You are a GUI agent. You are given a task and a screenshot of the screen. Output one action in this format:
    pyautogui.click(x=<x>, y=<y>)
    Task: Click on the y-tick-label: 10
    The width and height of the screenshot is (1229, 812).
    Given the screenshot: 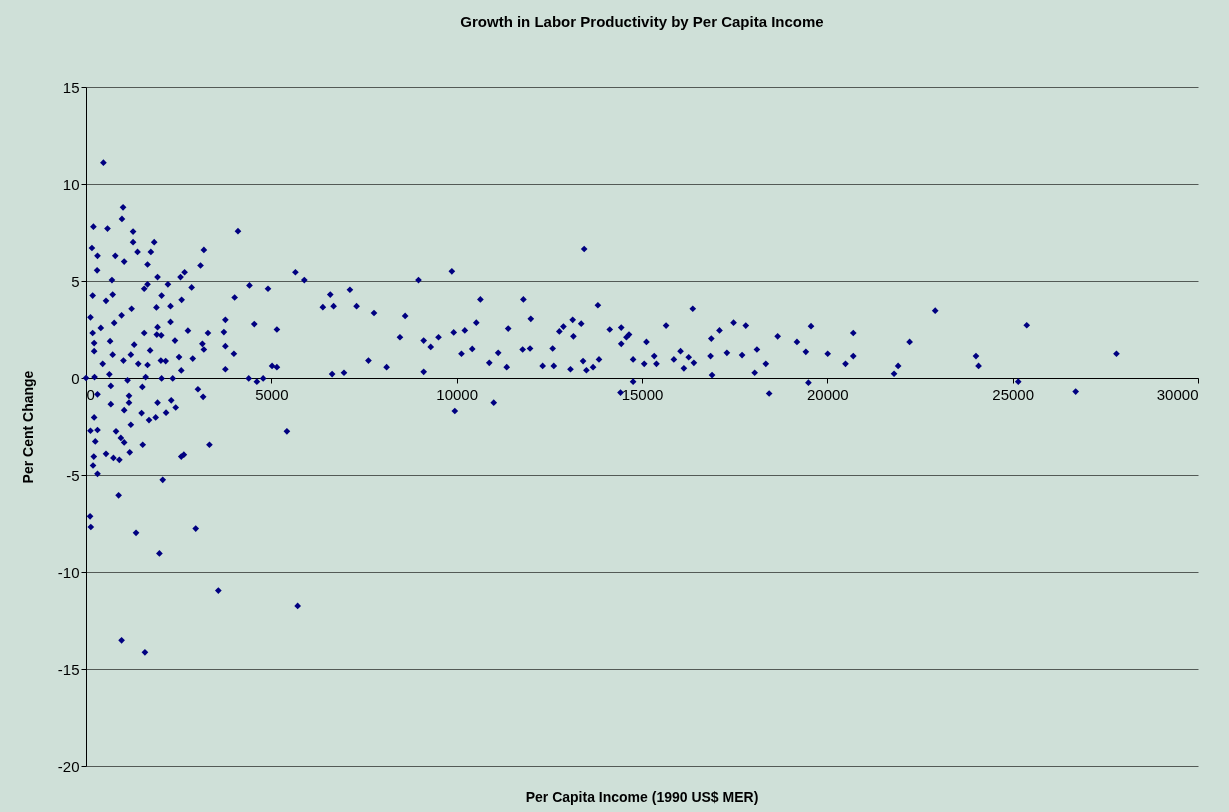 What is the action you would take?
    pyautogui.click(x=71, y=184)
    